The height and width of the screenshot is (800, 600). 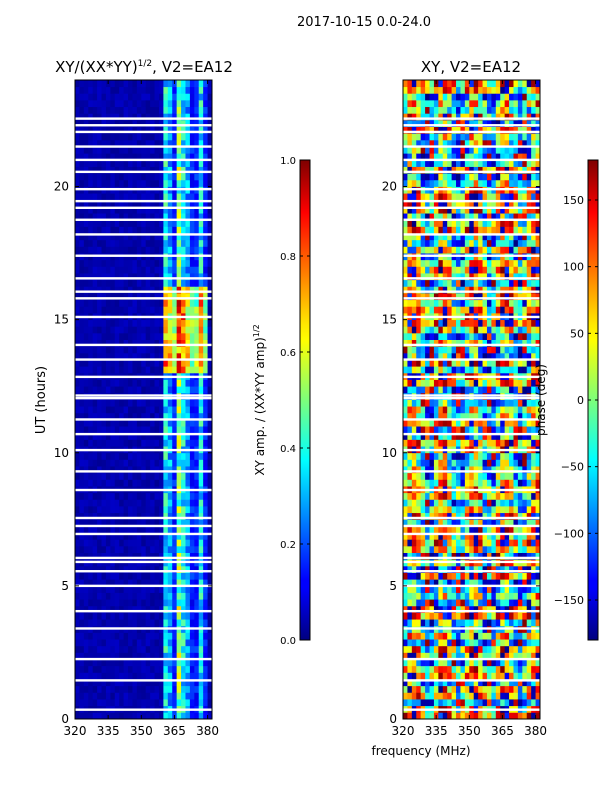 What do you see at coordinates (288, 353) in the screenshot?
I see `amplitude-colorbar-tick-label: 0.6` at bounding box center [288, 353].